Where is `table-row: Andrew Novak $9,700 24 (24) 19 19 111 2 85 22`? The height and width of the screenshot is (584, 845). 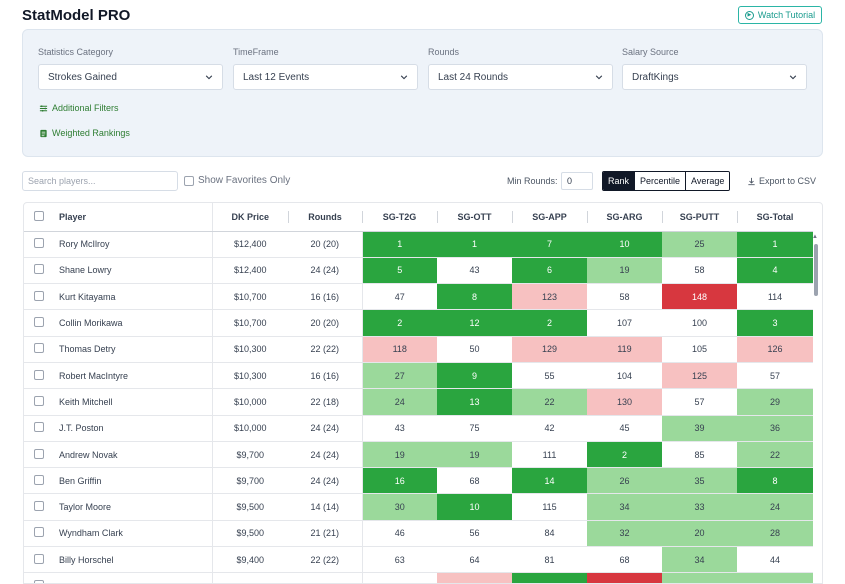
table-row: Andrew Novak $9,700 24 (24) 19 19 111 2 85 22 is located at coordinates (418, 455).